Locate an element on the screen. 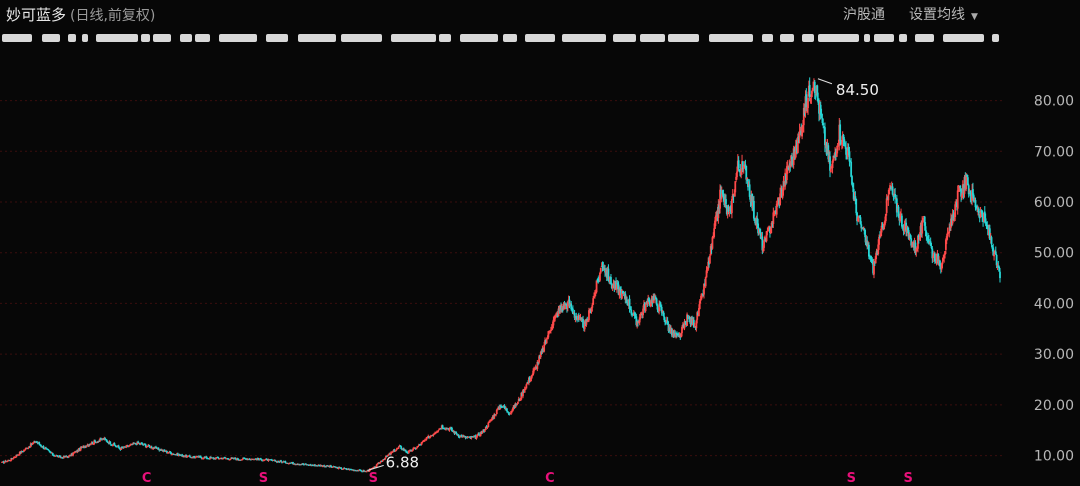 The height and width of the screenshot is (486, 1080). ma-values-strip is located at coordinates (500, 38).